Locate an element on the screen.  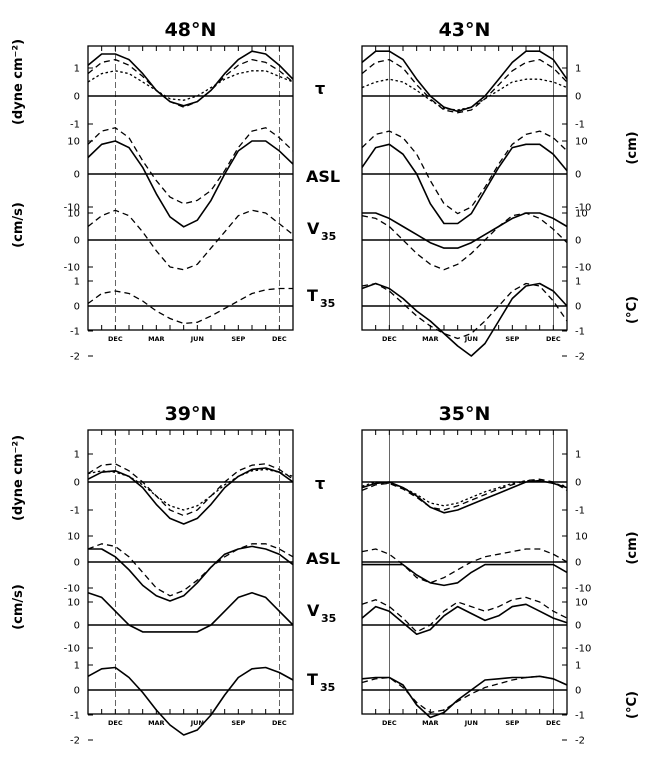
unit-vel-top-left: (cm/s) is located at coordinates (18, 225).